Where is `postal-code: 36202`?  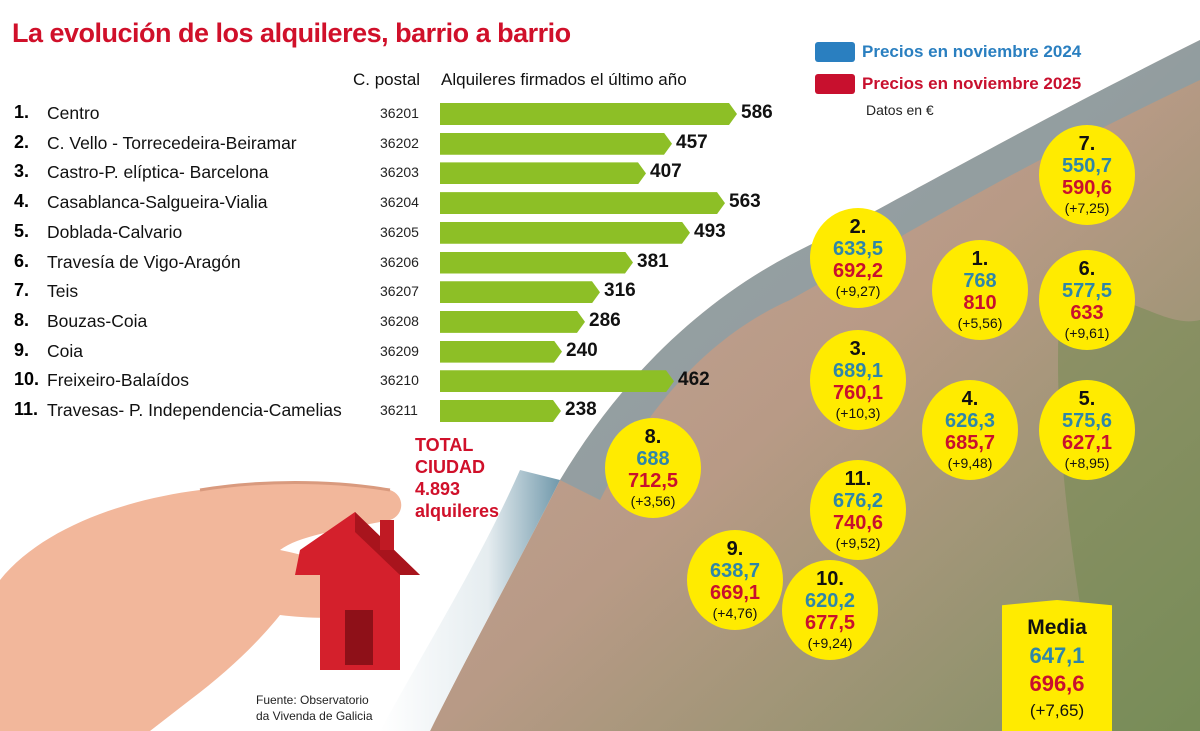 postal-code: 36202 is located at coordinates (399, 142).